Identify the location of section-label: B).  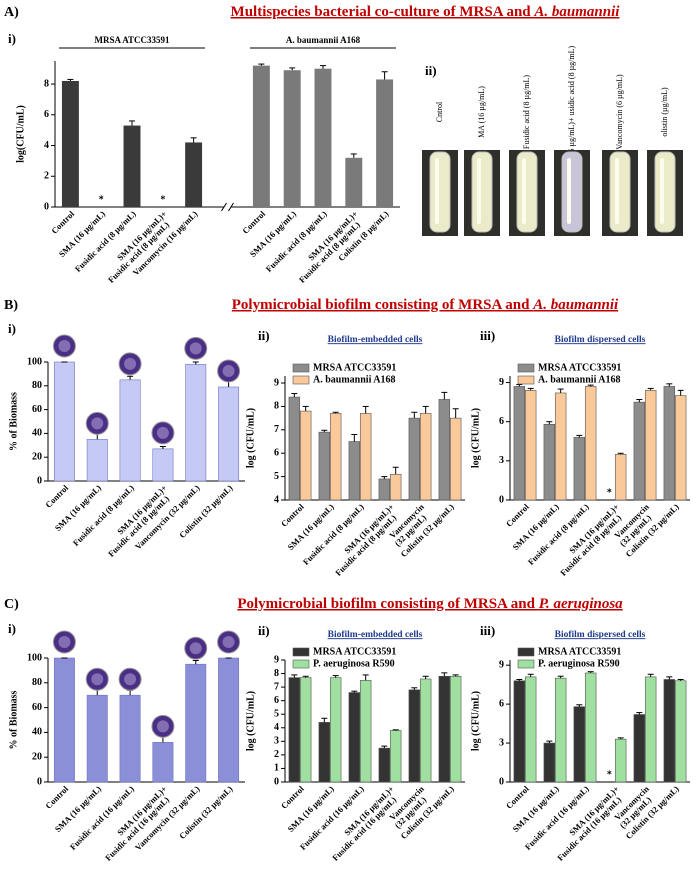
(11, 305).